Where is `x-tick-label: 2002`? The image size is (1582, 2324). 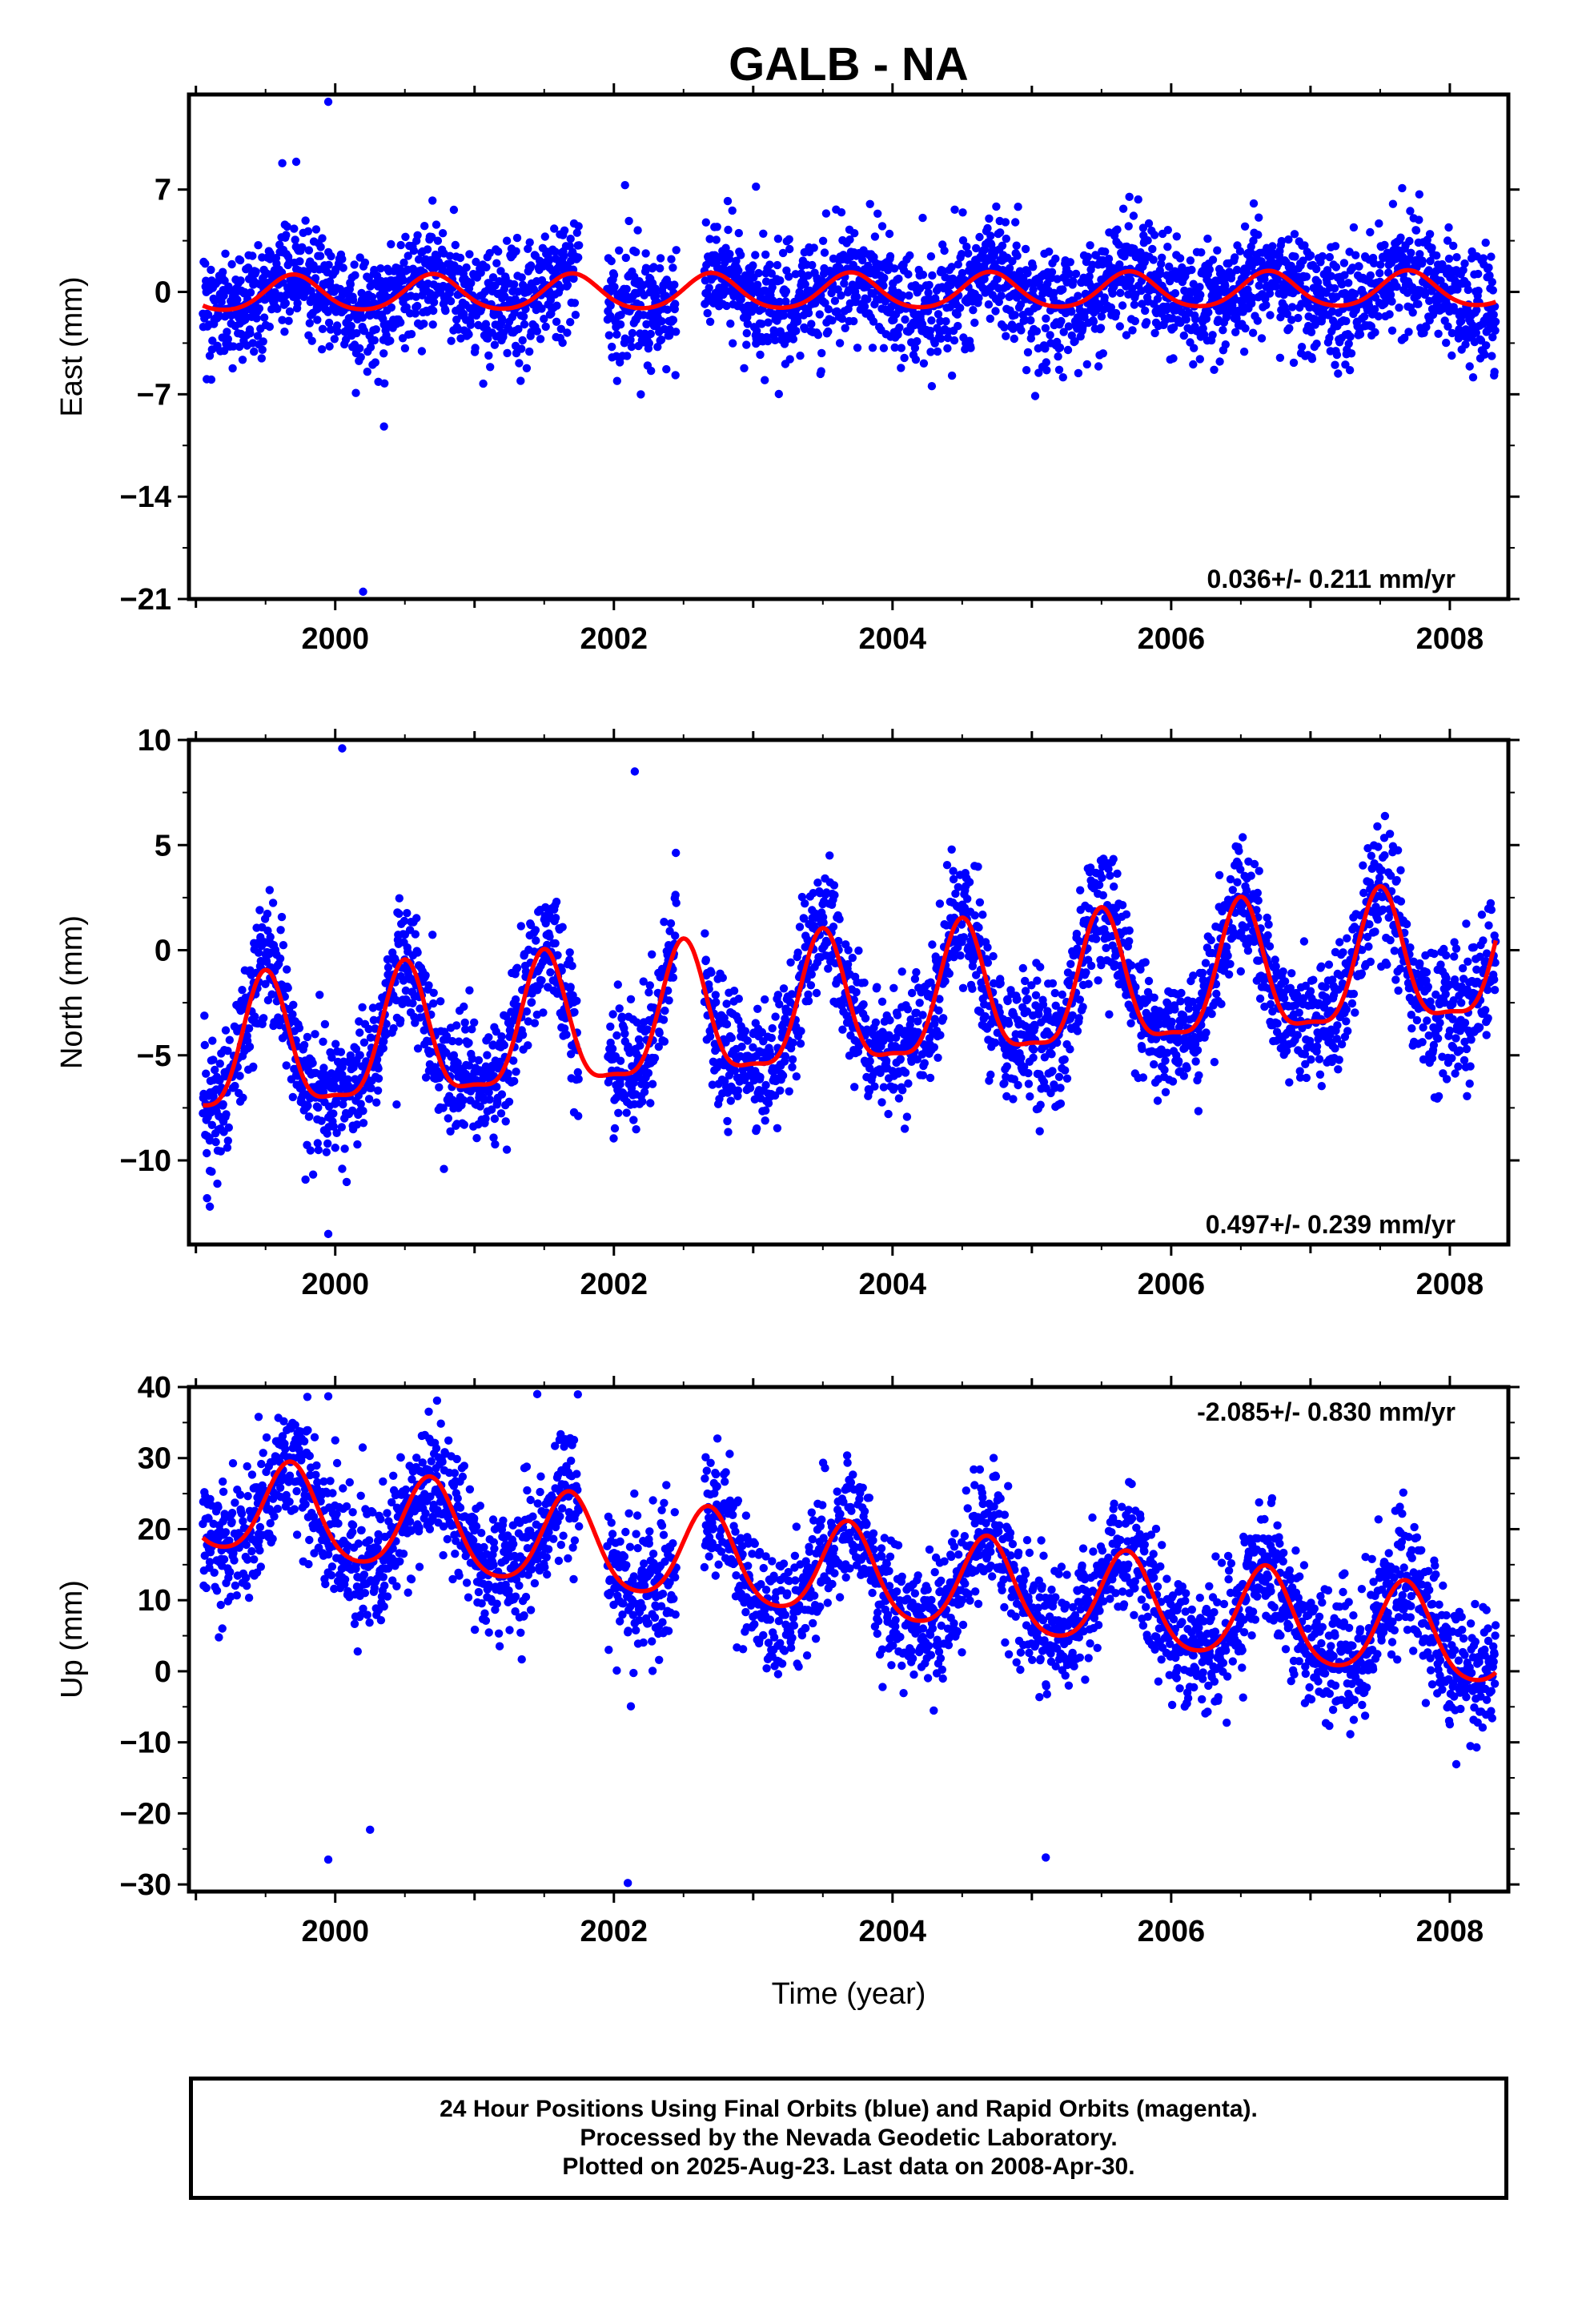
x-tick-label: 2002 is located at coordinates (614, 639).